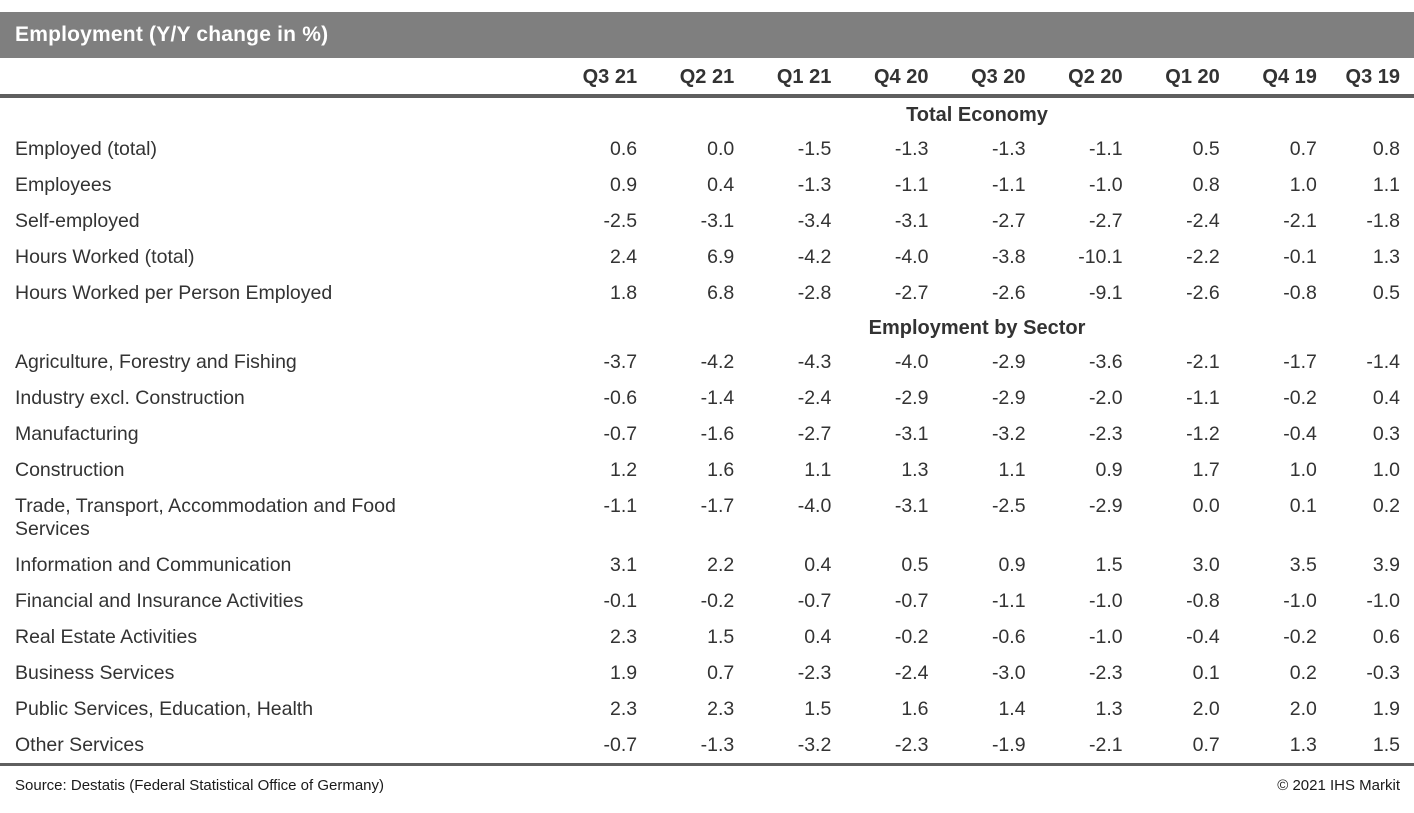 The width and height of the screenshot is (1414, 813). Describe the element at coordinates (721, 257) in the screenshot. I see `cell-value: 6.9` at that location.